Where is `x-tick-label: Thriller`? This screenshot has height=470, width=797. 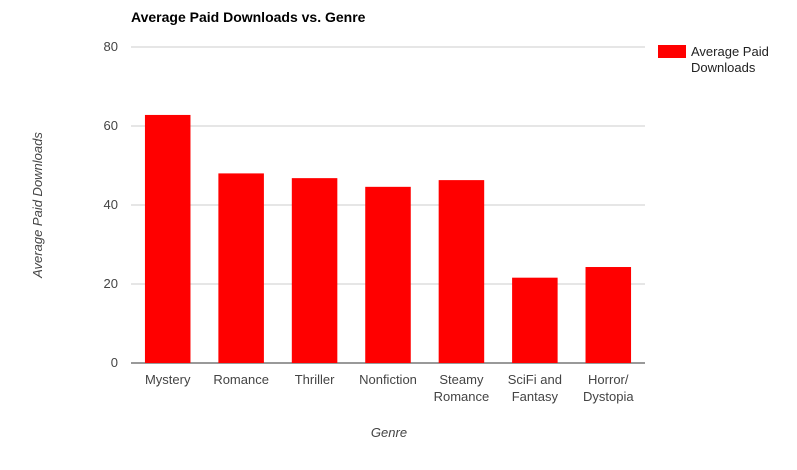
x-tick-label: Thriller is located at coordinates (315, 379).